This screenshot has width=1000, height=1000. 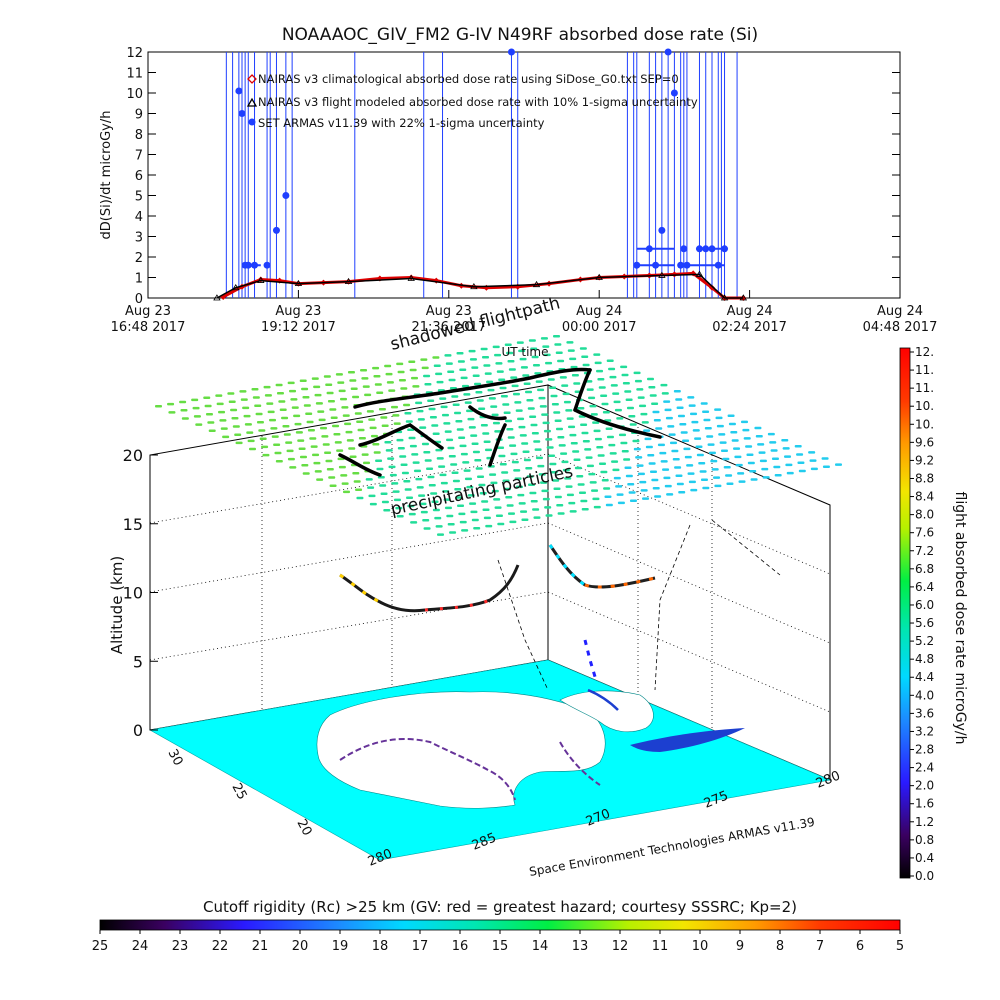 I want to click on colorbar-tick-label: 22, so click(x=220, y=946).